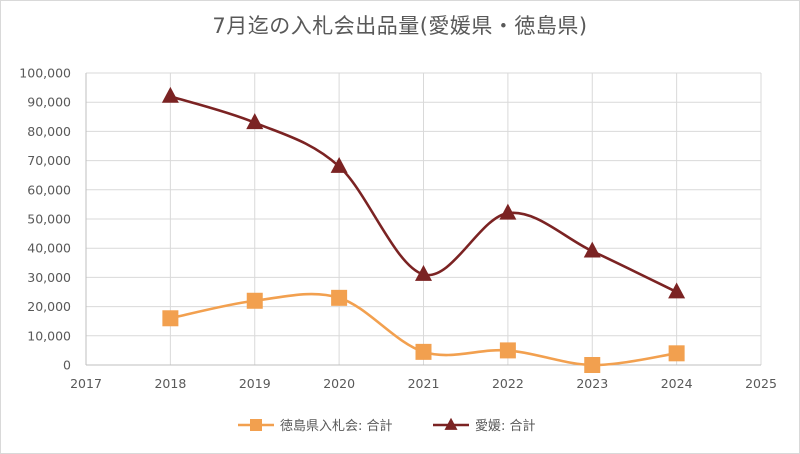  Describe the element at coordinates (49, 306) in the screenshot. I see `y-tick-label: 20,000` at that location.